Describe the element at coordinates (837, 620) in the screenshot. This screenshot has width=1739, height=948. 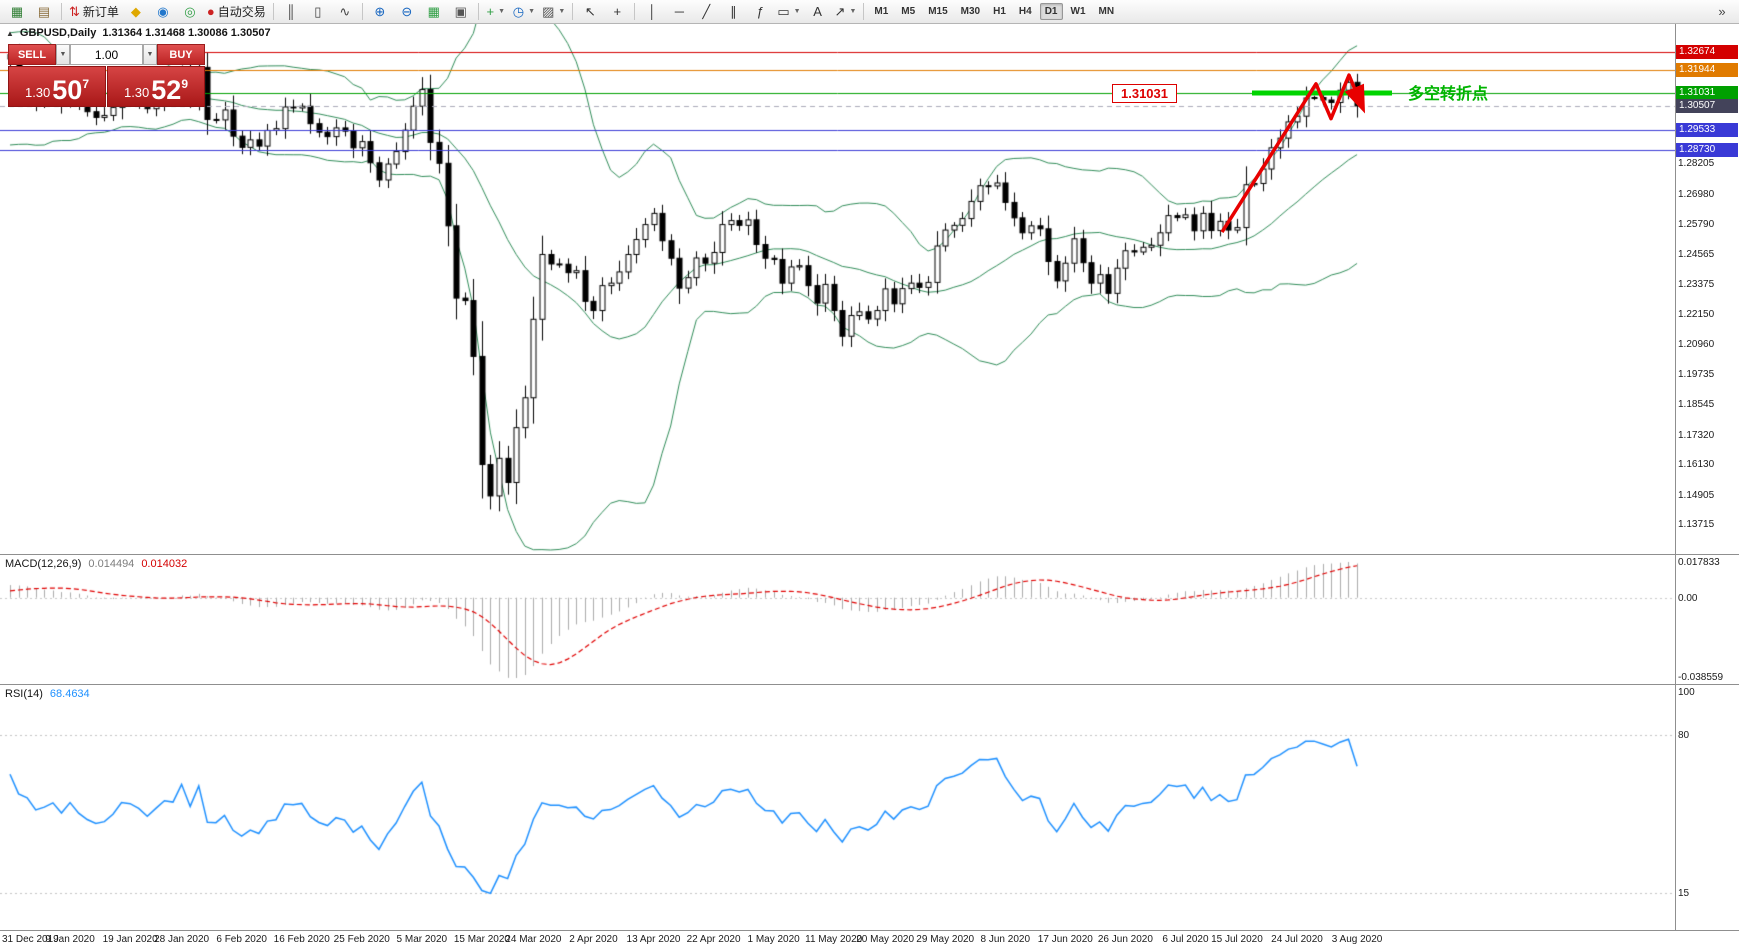
I see `macd-panel-canvas` at that location.